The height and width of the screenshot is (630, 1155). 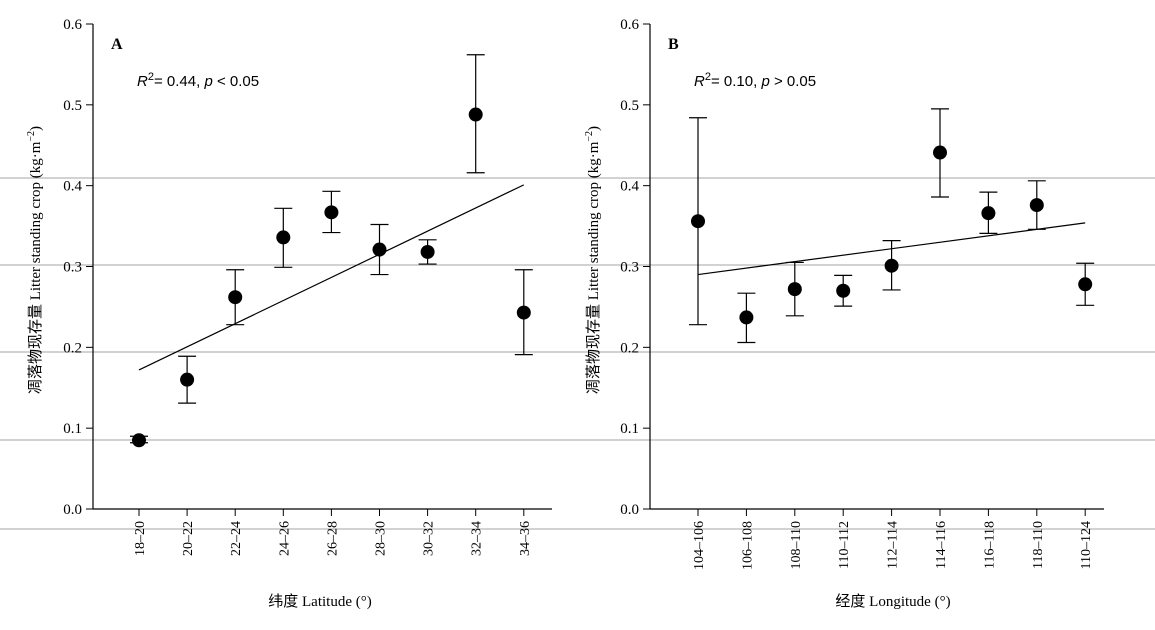 What do you see at coordinates (909, 602) in the screenshot?
I see `x-axis-label-en: Longitude (°)` at bounding box center [909, 602].